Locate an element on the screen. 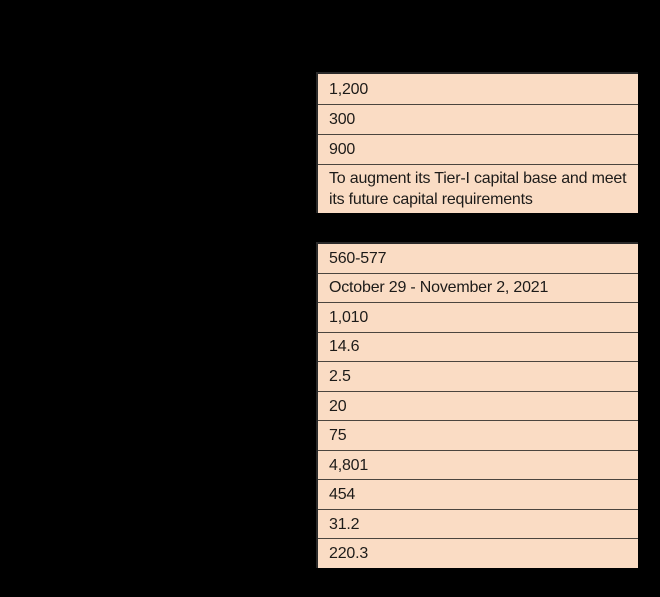  cell-value: 1,200 is located at coordinates (349, 89).